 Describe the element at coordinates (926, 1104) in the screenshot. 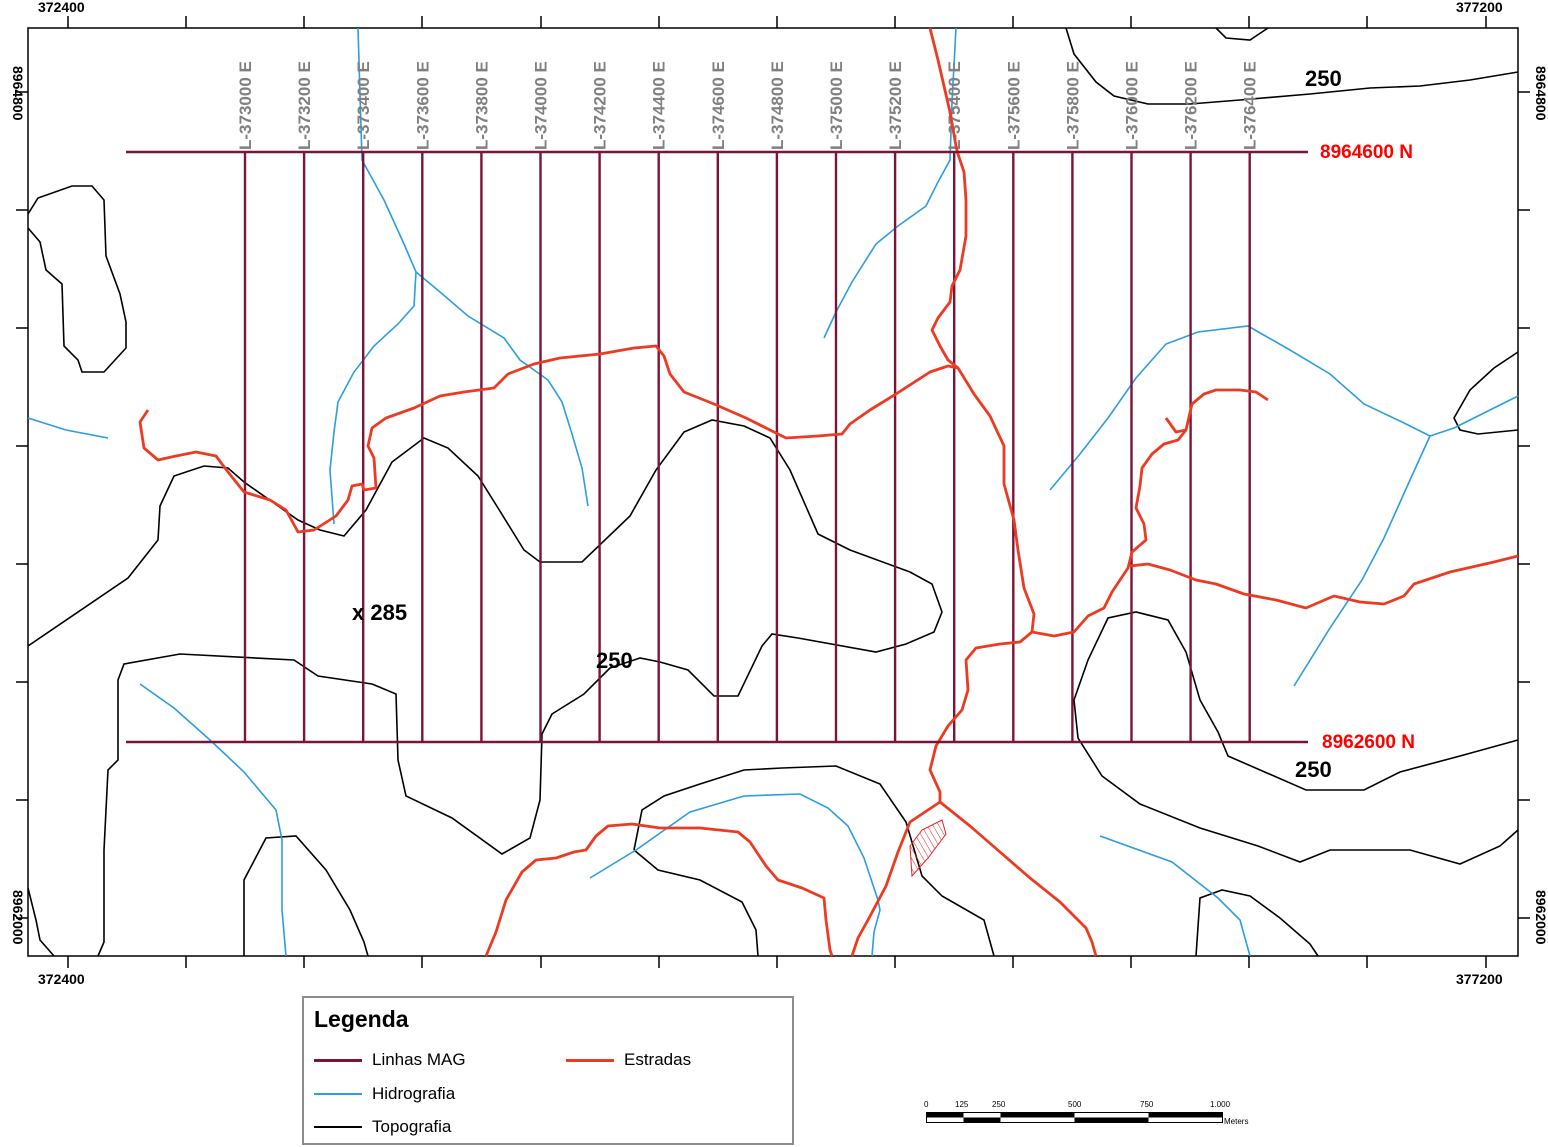

I see `scale-tick-label: 0` at that location.